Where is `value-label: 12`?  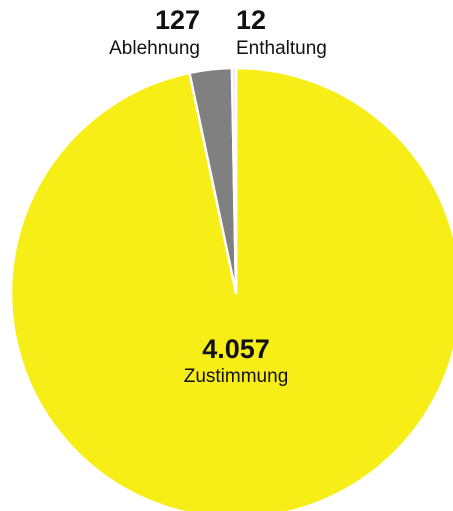 value-label: 12 is located at coordinates (251, 20).